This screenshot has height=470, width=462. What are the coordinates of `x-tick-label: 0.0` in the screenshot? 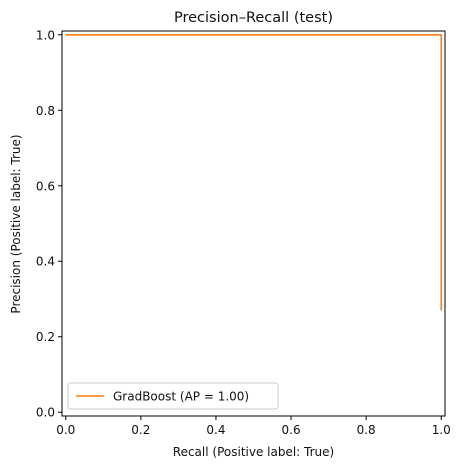 It's located at (65, 430).